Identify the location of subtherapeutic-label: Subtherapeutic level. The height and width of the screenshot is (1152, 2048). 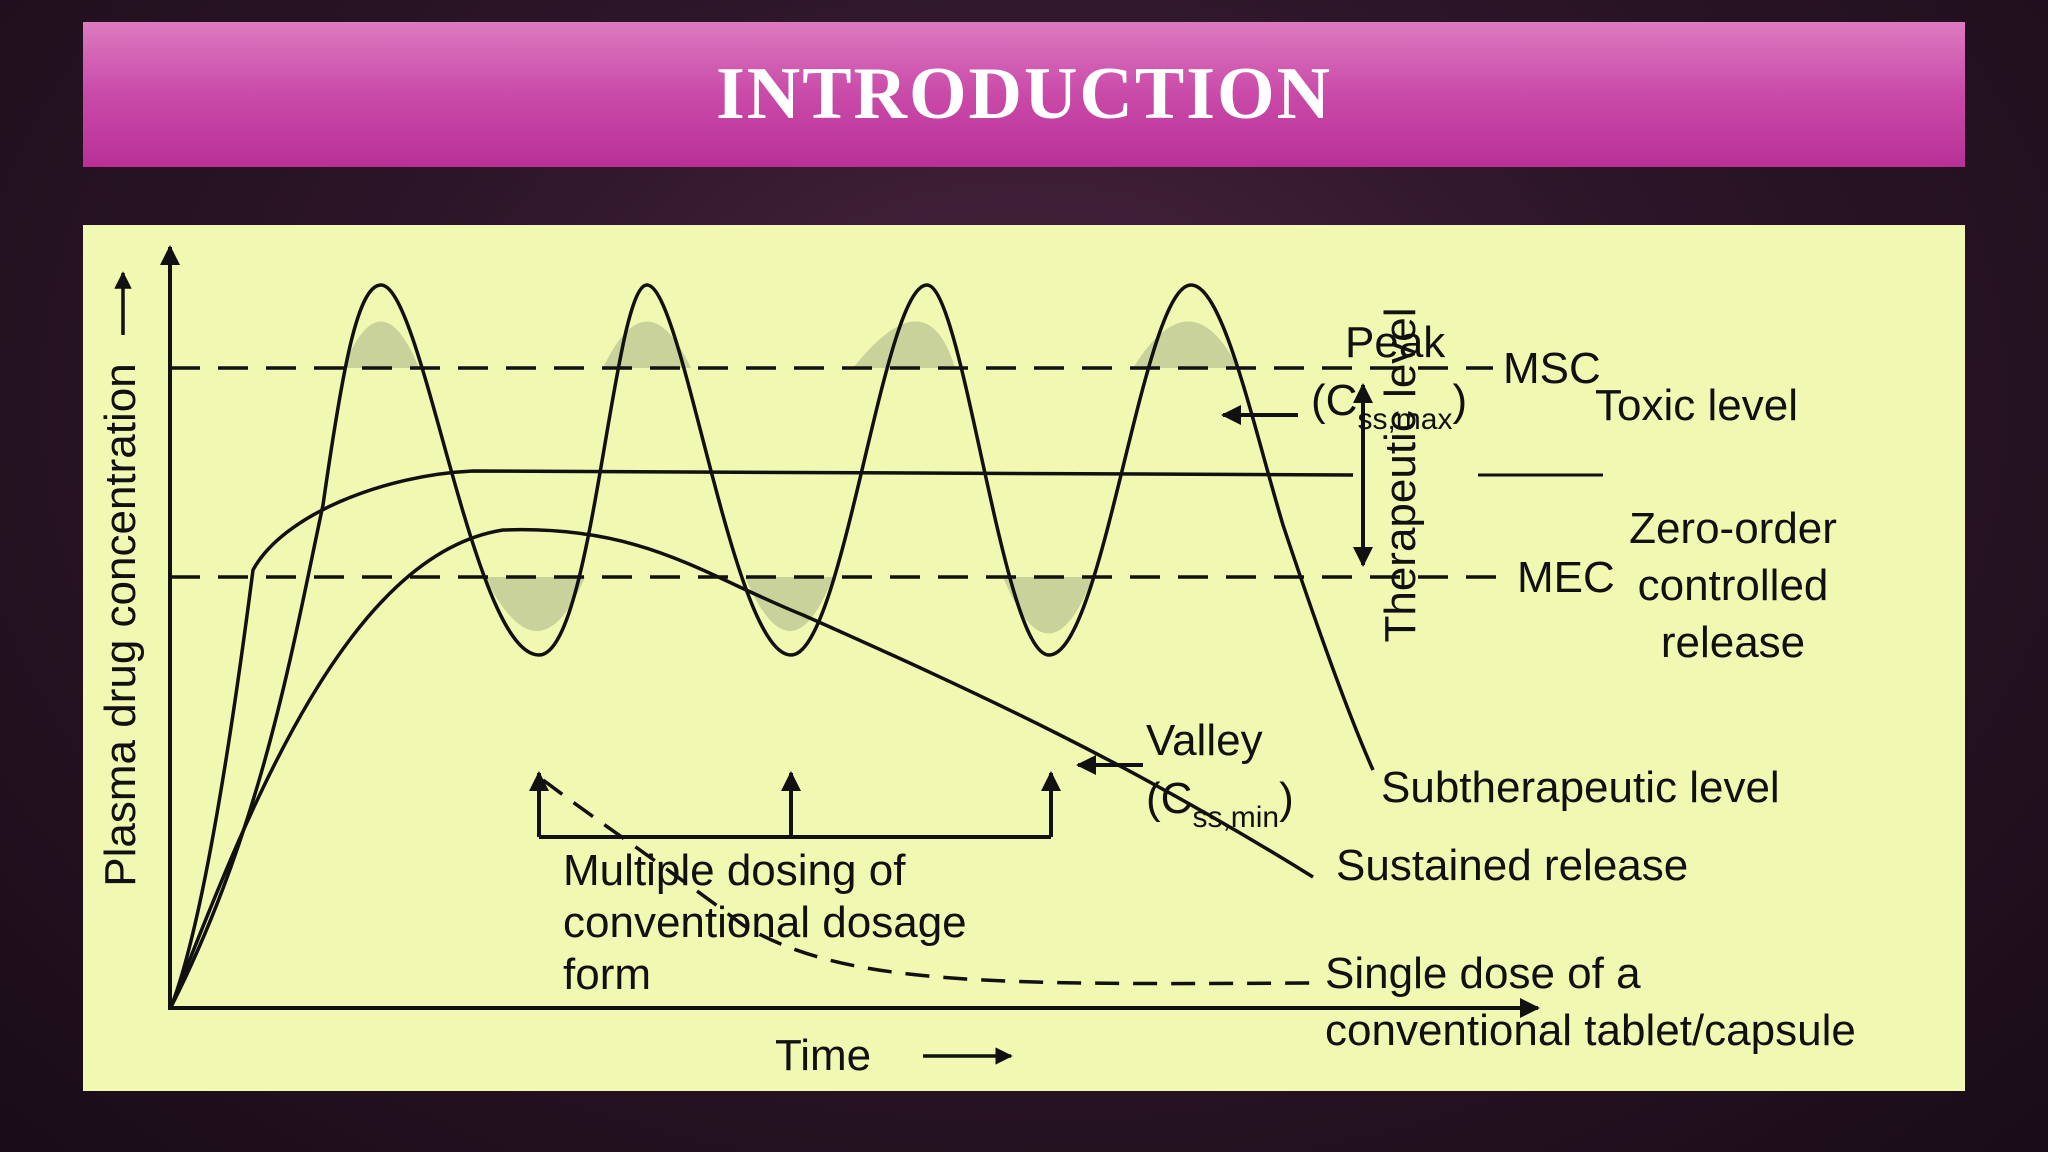
(1580, 787).